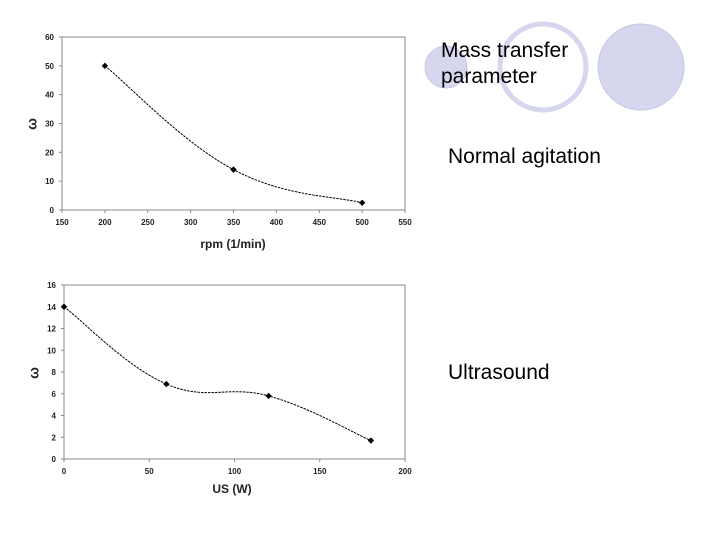 This screenshot has height=540, width=720. I want to click on y-tick-label: 50, so click(49, 66).